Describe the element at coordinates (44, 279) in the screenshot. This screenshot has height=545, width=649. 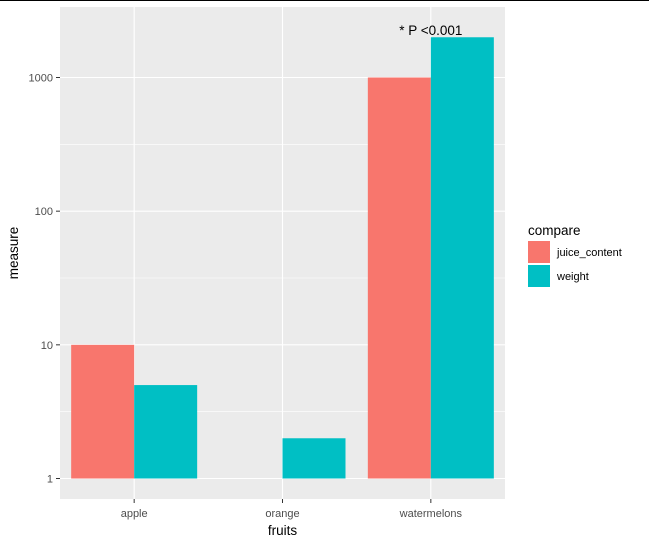
I see `y-axis-ticks: 1 10 100 1000` at that location.